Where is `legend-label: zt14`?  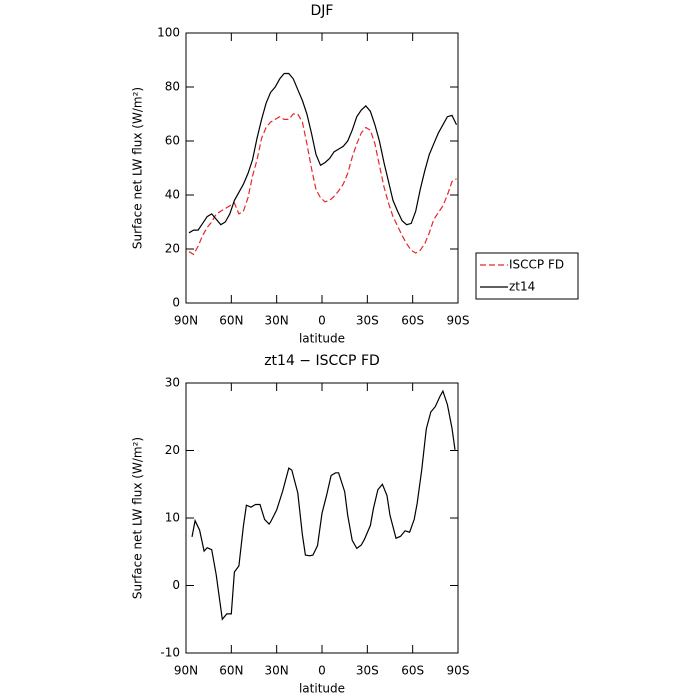
legend-label: zt14 is located at coordinates (522, 287).